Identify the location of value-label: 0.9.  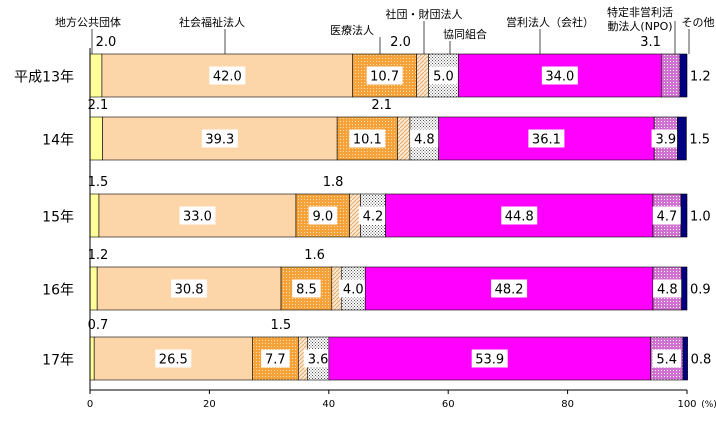
(700, 290).